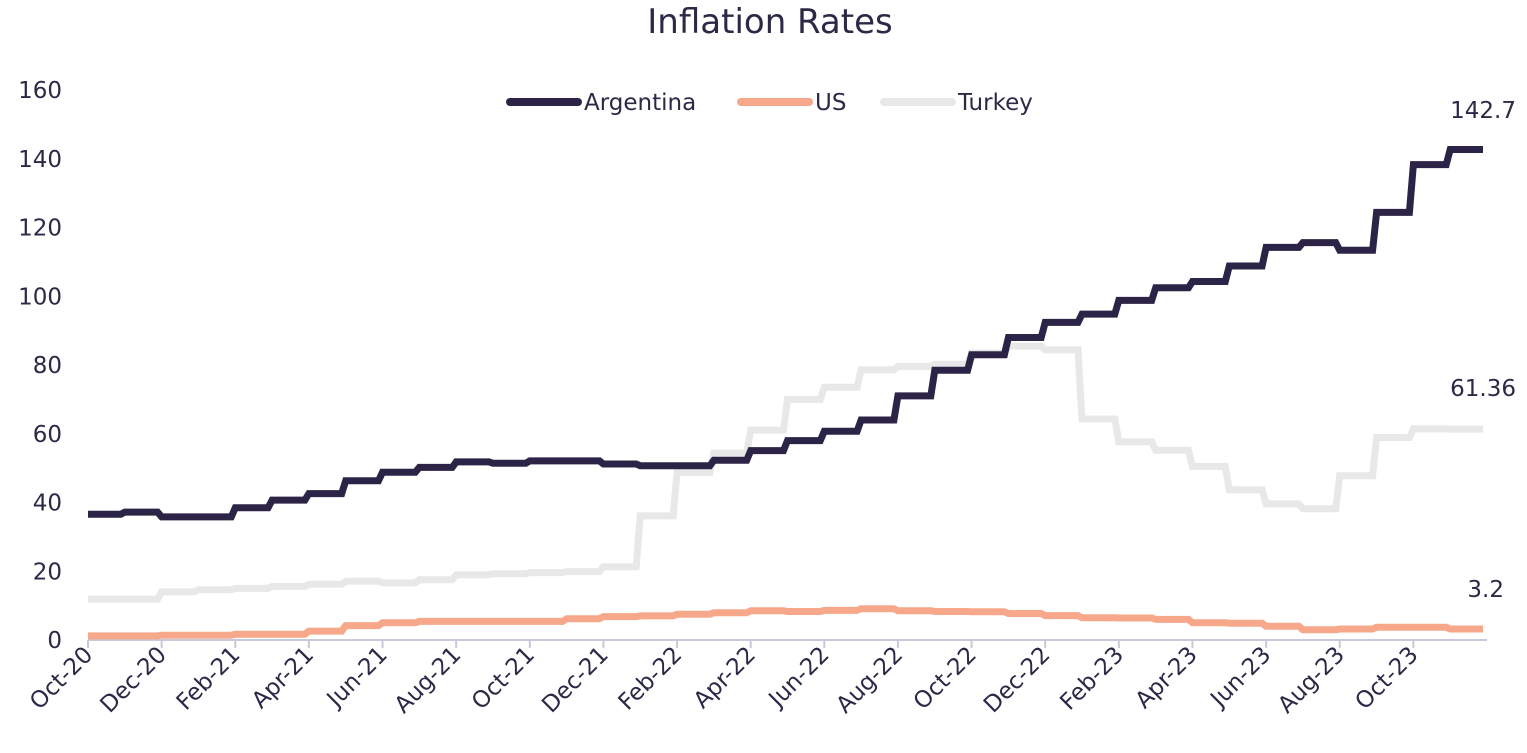 This screenshot has height=753, width=1527. Describe the element at coordinates (40, 160) in the screenshot. I see `y-tick-label: 140` at that location.